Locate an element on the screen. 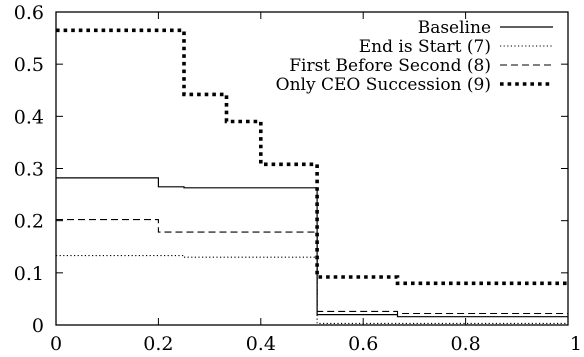 This screenshot has height=357, width=584. legend-label: Baseline is located at coordinates (454, 28).